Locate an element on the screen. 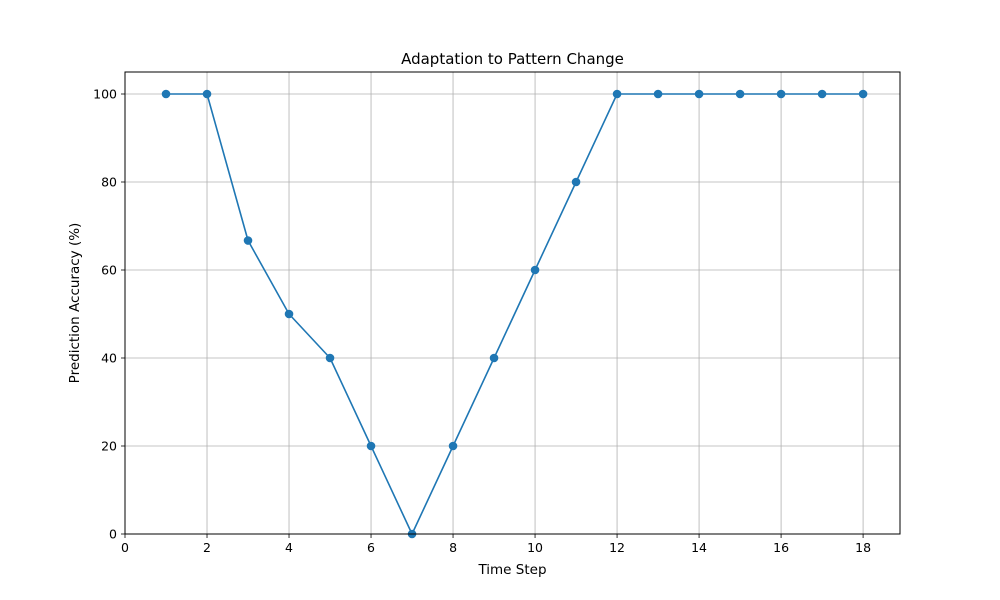  x-tick-label: 4 is located at coordinates (289, 547).